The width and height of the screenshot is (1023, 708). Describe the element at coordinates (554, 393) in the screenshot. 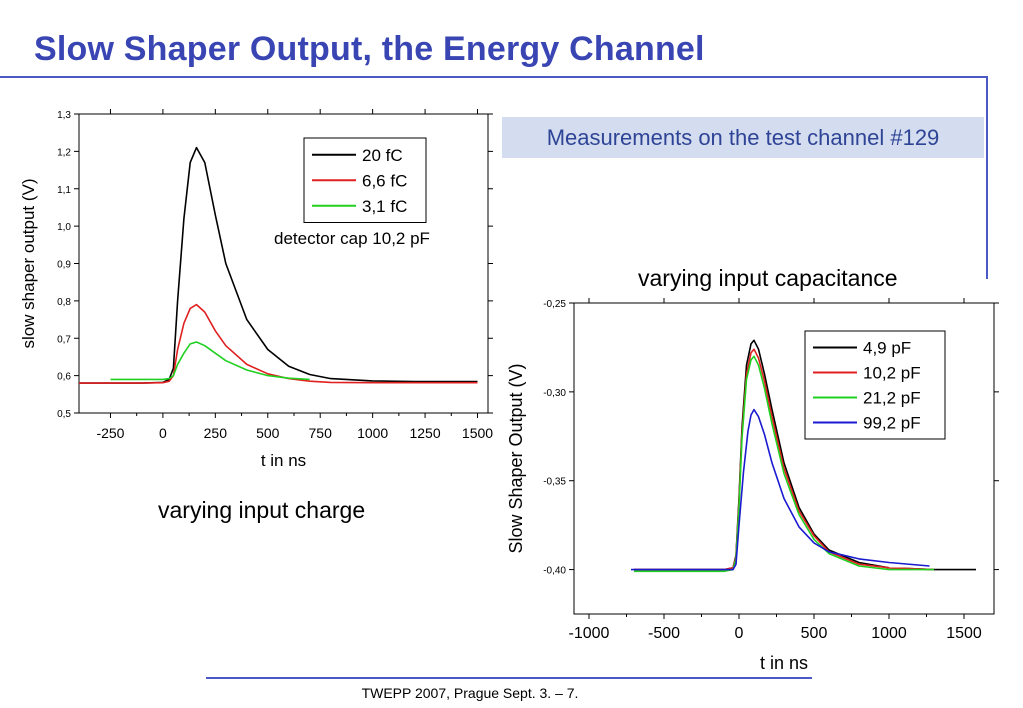

I see `y-tick-label: -0,30` at that location.